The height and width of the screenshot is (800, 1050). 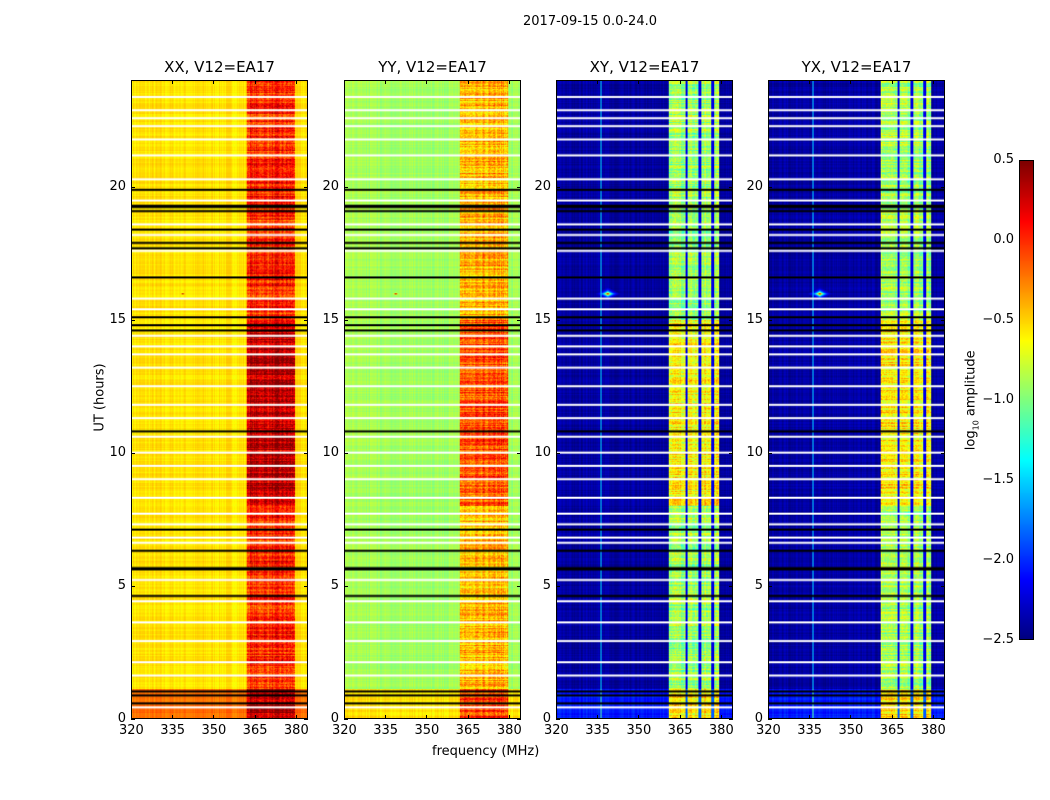 What do you see at coordinates (933, 730) in the screenshot?
I see `x-tick-label: 380` at bounding box center [933, 730].